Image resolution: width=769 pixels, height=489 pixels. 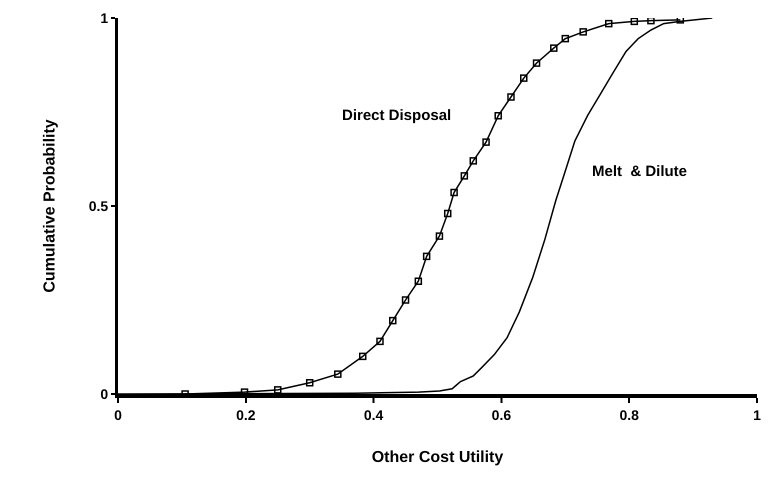 What do you see at coordinates (502, 414) in the screenshot?
I see `x-tick-label: 0.6` at bounding box center [502, 414].